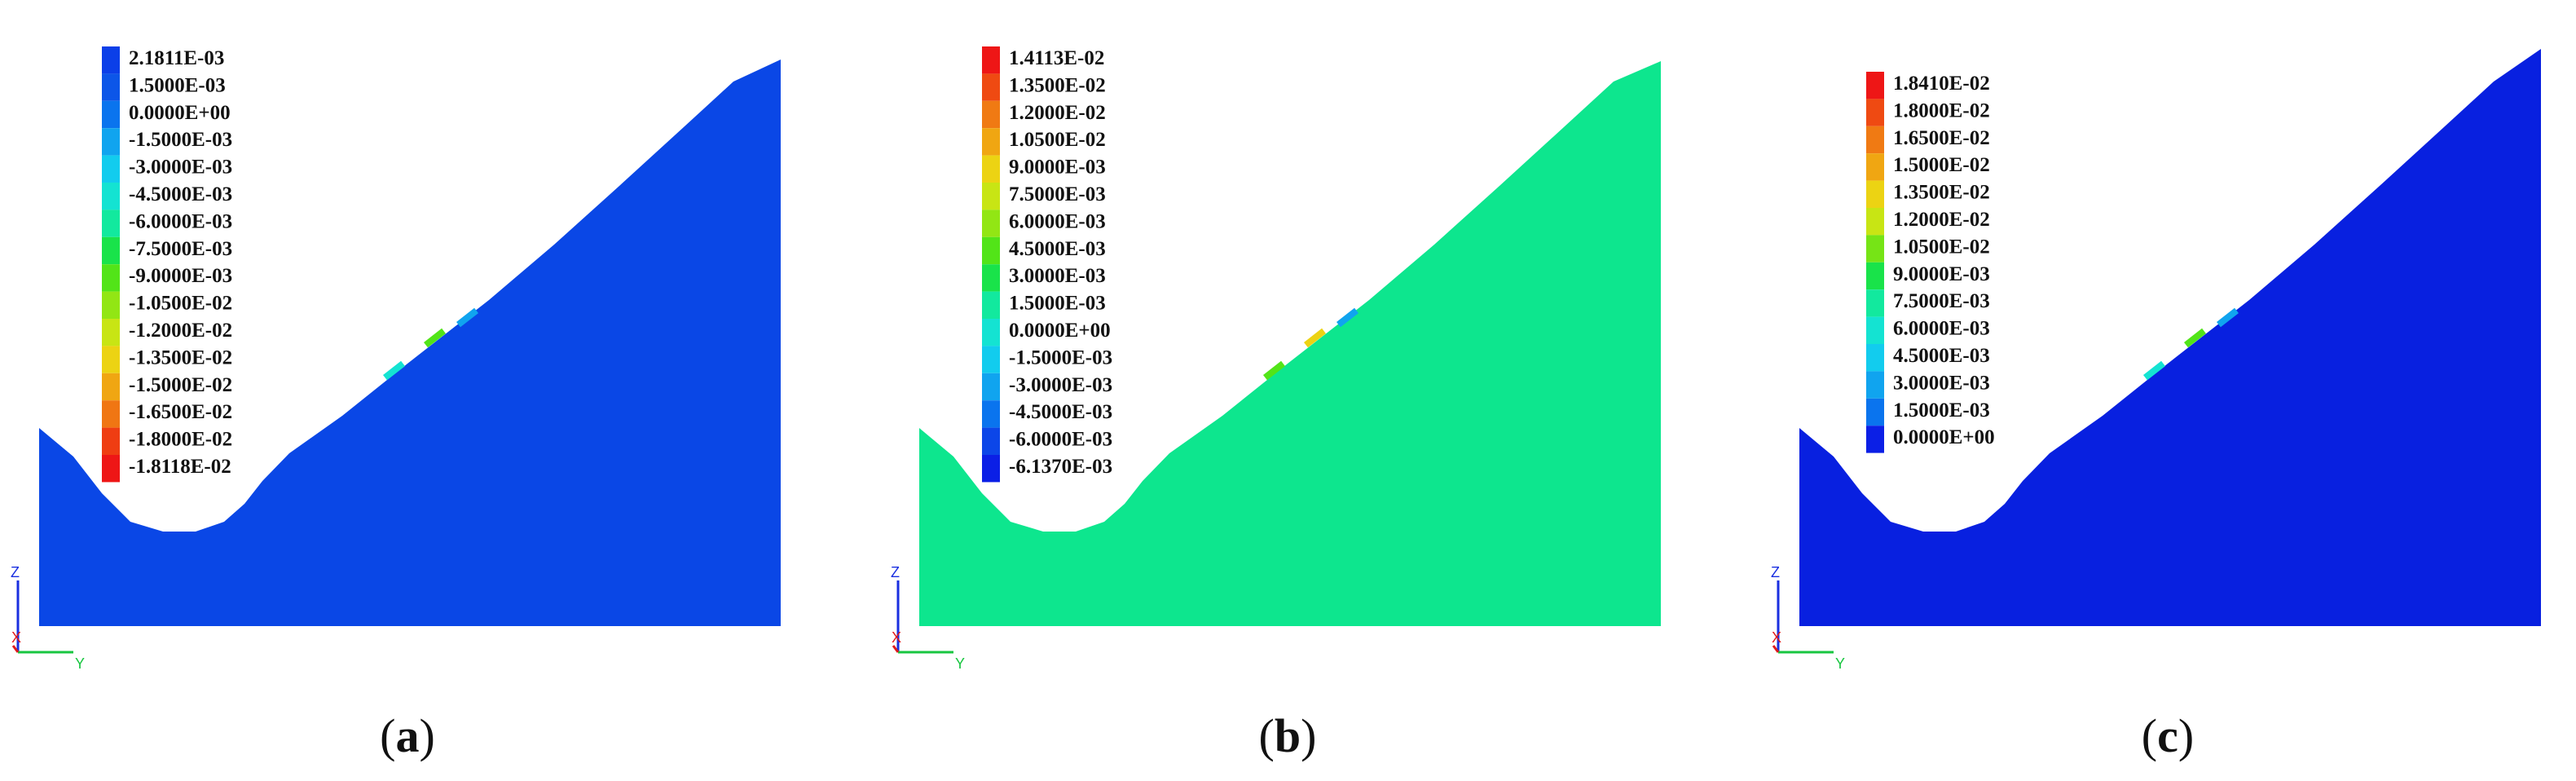  Describe the element at coordinates (1941, 110) in the screenshot. I see `legend-label: 1.8000E-02` at that location.